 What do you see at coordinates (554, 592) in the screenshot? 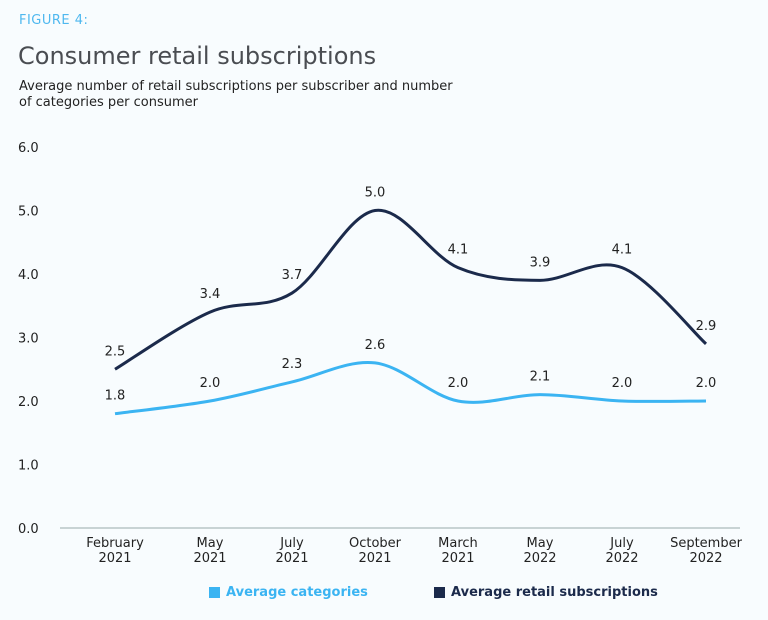
I see `legend-label-subscriptions: Average retail subscriptions` at bounding box center [554, 592].